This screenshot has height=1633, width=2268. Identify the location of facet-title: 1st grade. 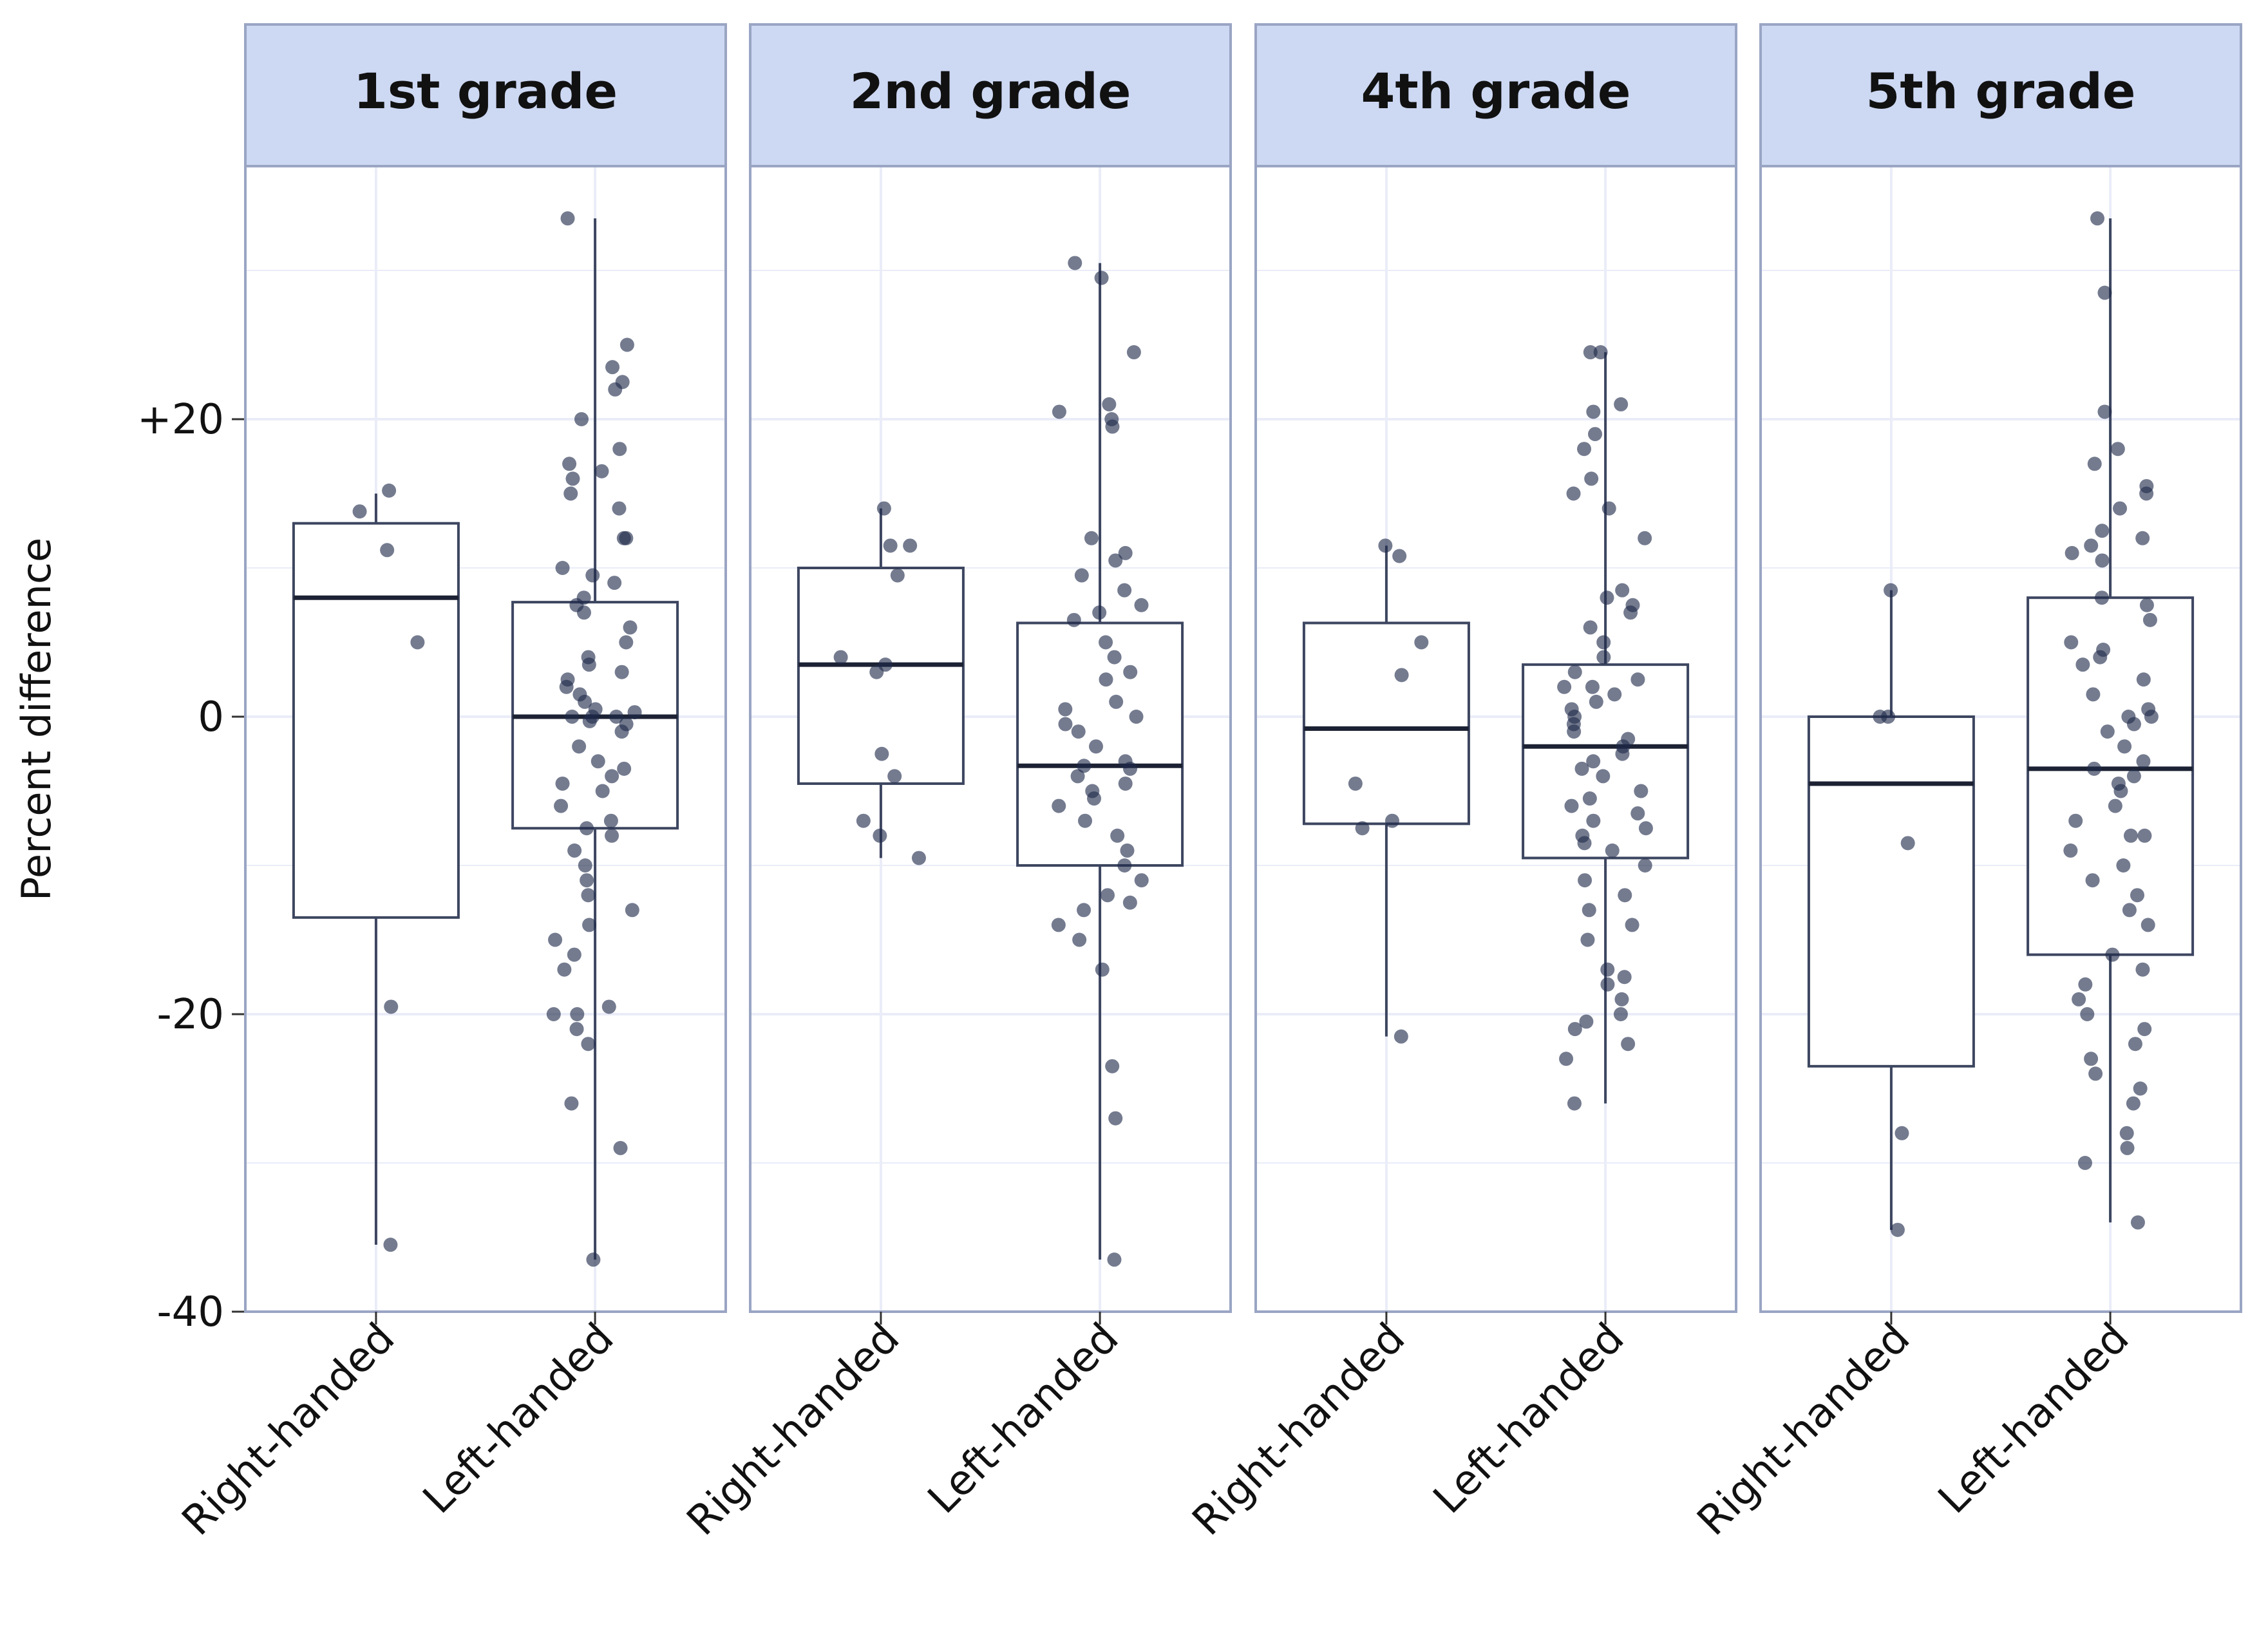
(486, 91).